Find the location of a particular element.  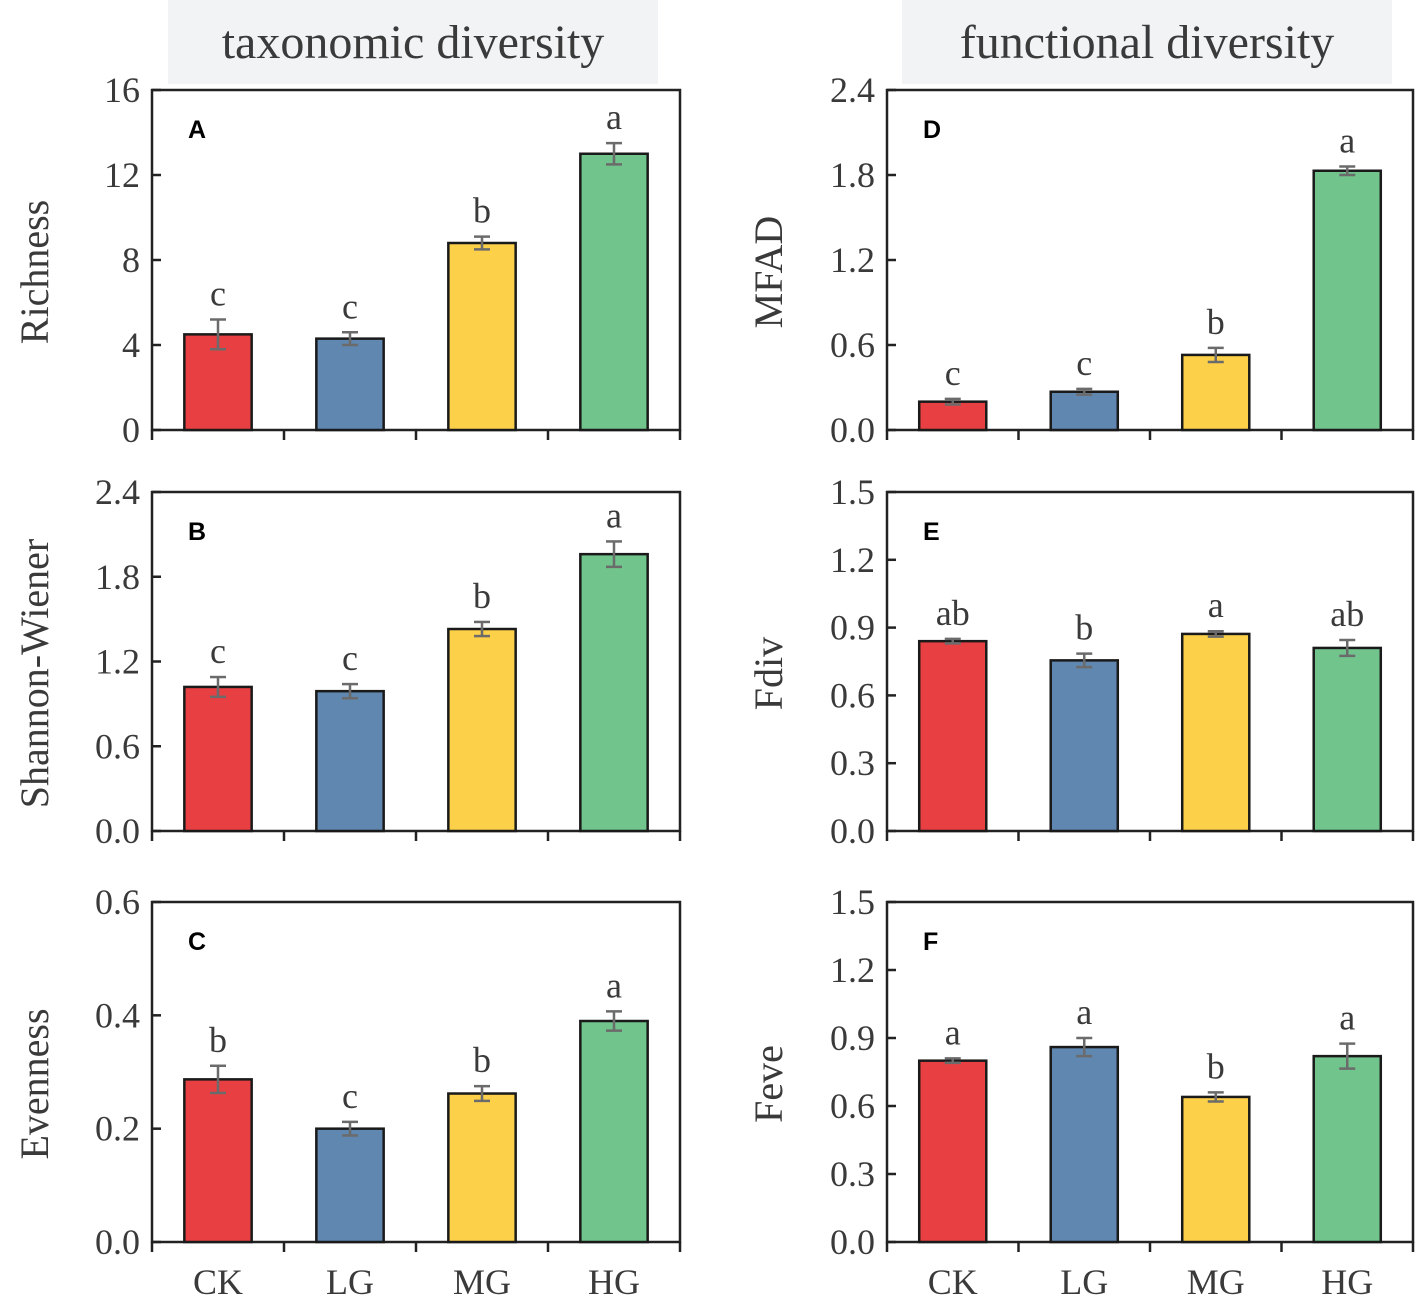

panel-d-ytick-label: 1.2 is located at coordinates (852, 260).